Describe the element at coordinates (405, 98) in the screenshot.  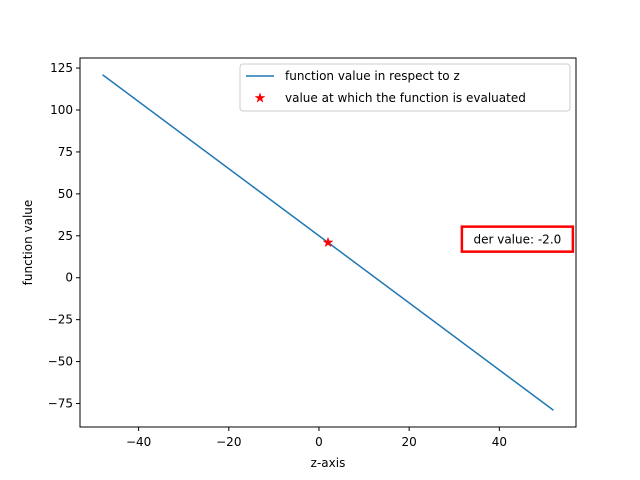
I see `legend-entry-label: value at which the function is evaluated` at that location.